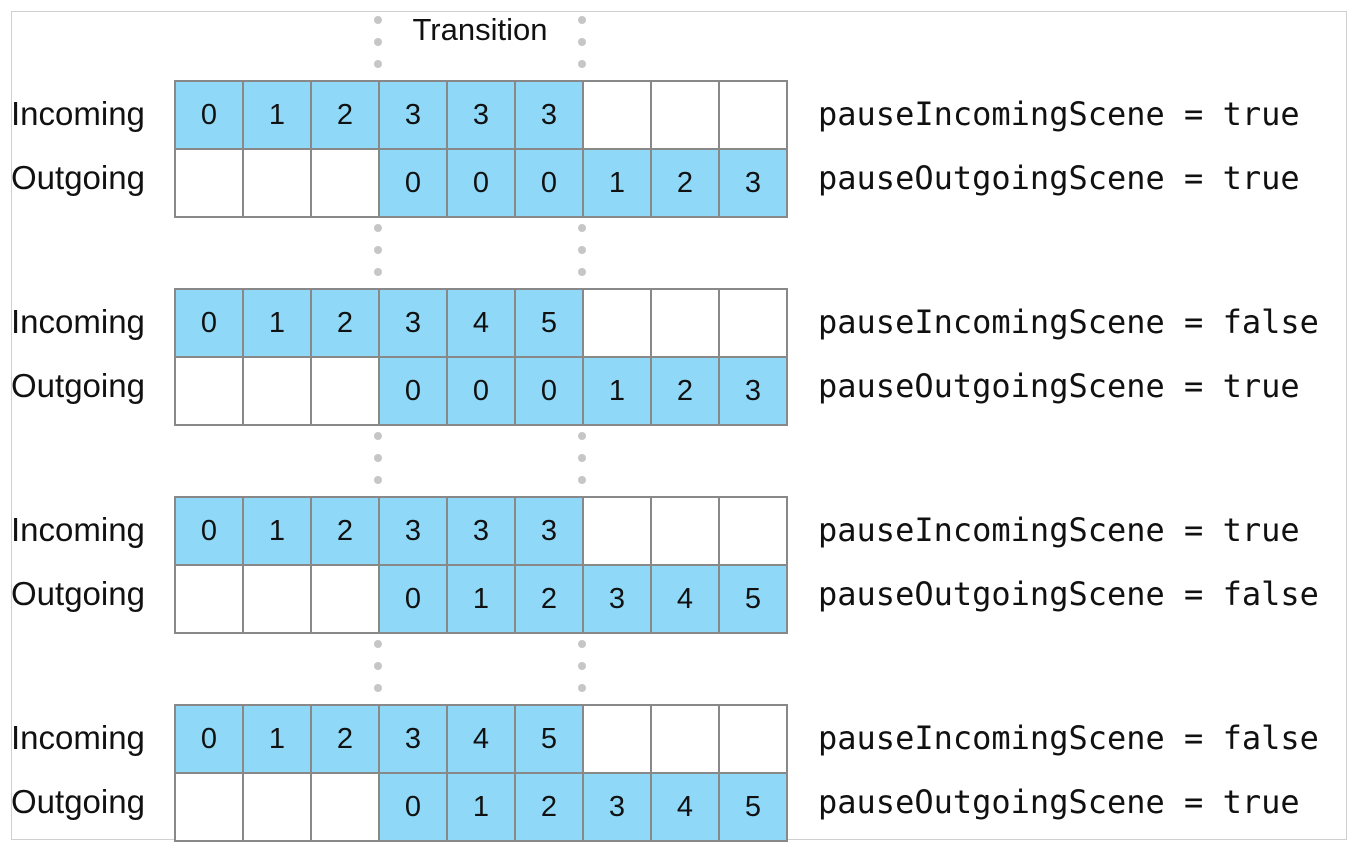 This screenshot has width=1360, height=853. I want to click on outgoing-pause-setting: pauseOutgoingScene = false, so click(1068, 594).